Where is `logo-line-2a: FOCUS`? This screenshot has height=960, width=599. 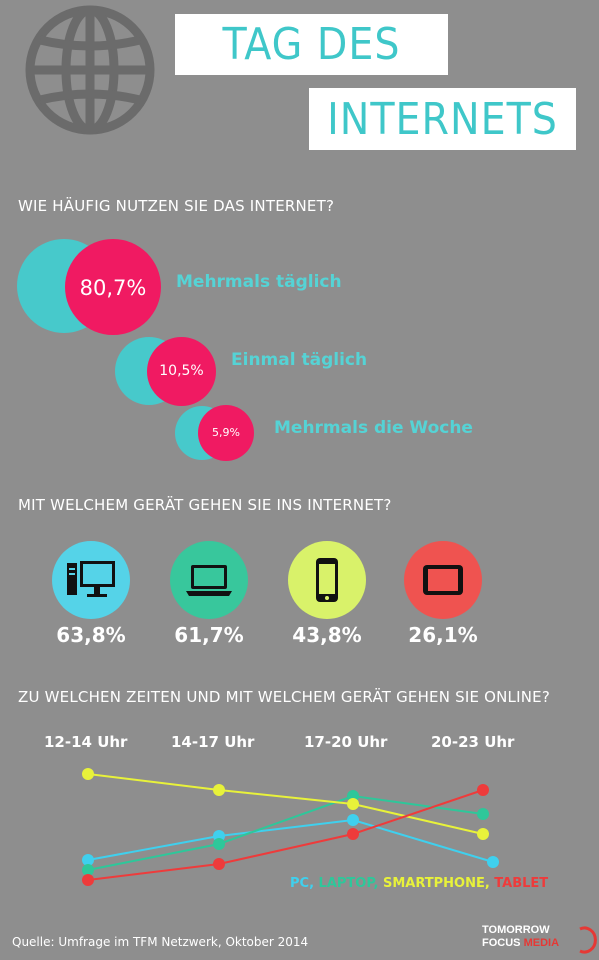 logo-line-2a: FOCUS is located at coordinates (503, 943).